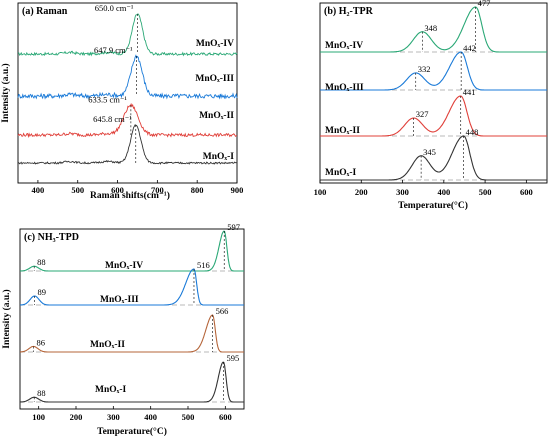 Image resolution: width=550 pixels, height=441 pixels. What do you see at coordinates (117, 190) in the screenshot?
I see `x-tick-label-raman: 600` at bounding box center [117, 190].